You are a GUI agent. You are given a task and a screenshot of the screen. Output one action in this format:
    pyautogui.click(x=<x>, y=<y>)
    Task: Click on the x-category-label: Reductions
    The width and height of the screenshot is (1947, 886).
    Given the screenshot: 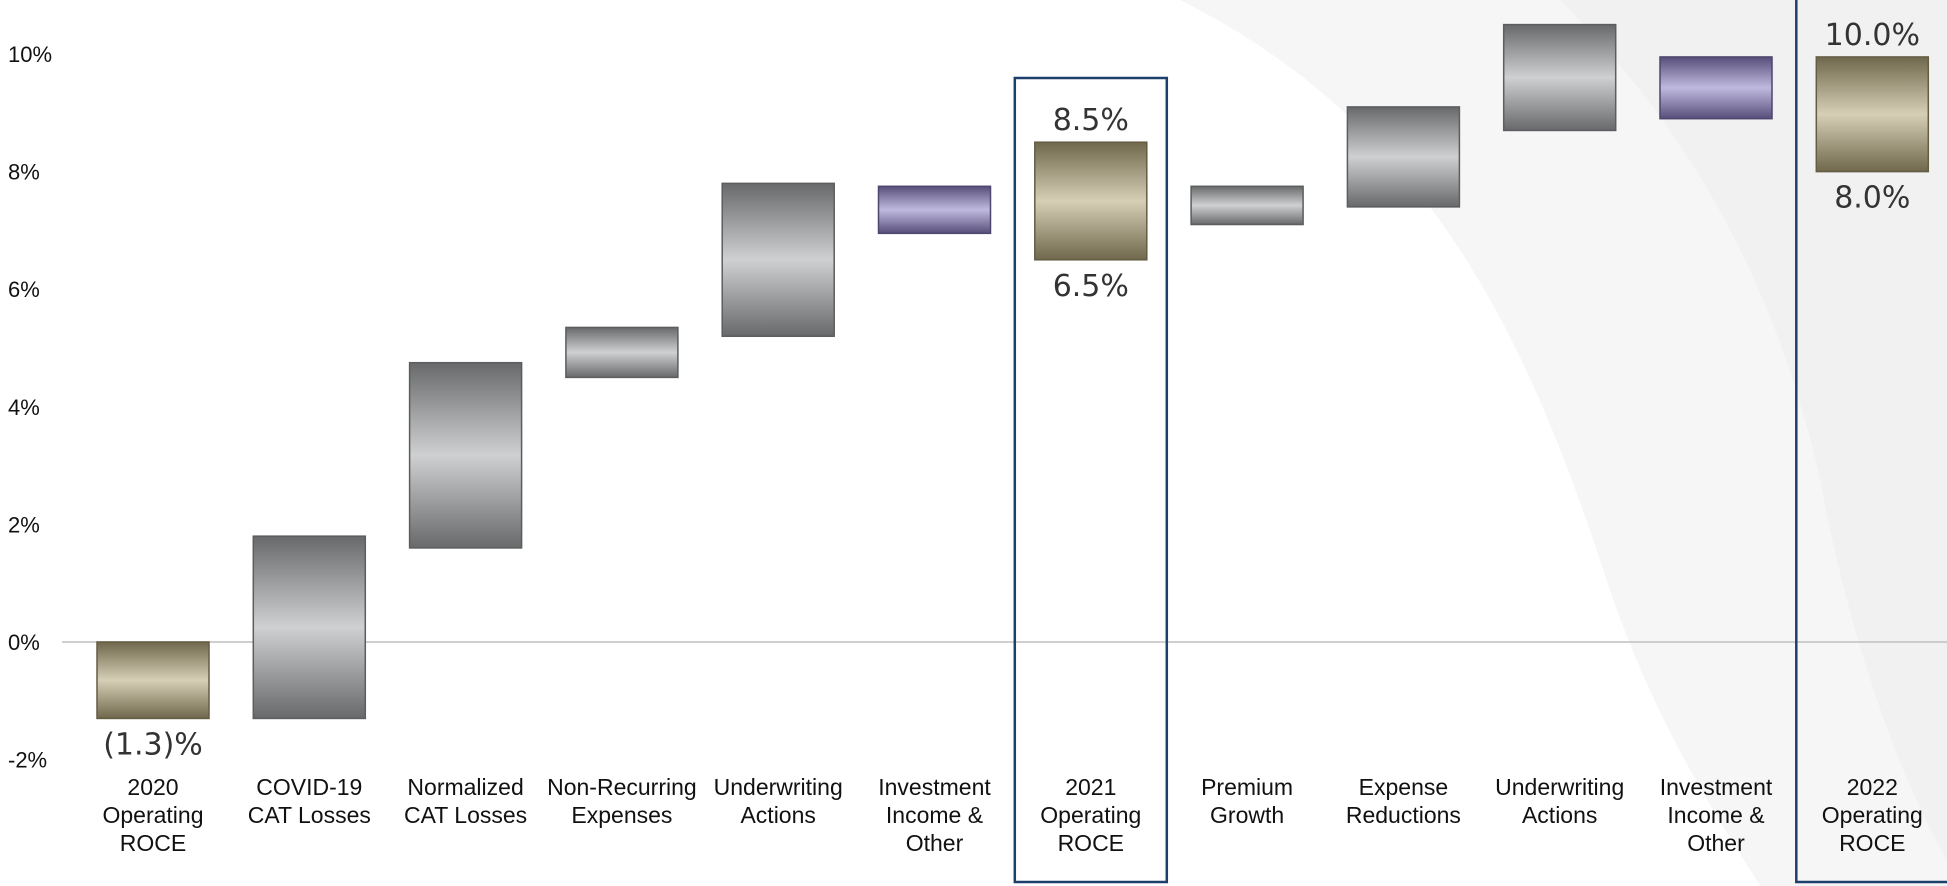 What is the action you would take?
    pyautogui.click(x=1403, y=815)
    